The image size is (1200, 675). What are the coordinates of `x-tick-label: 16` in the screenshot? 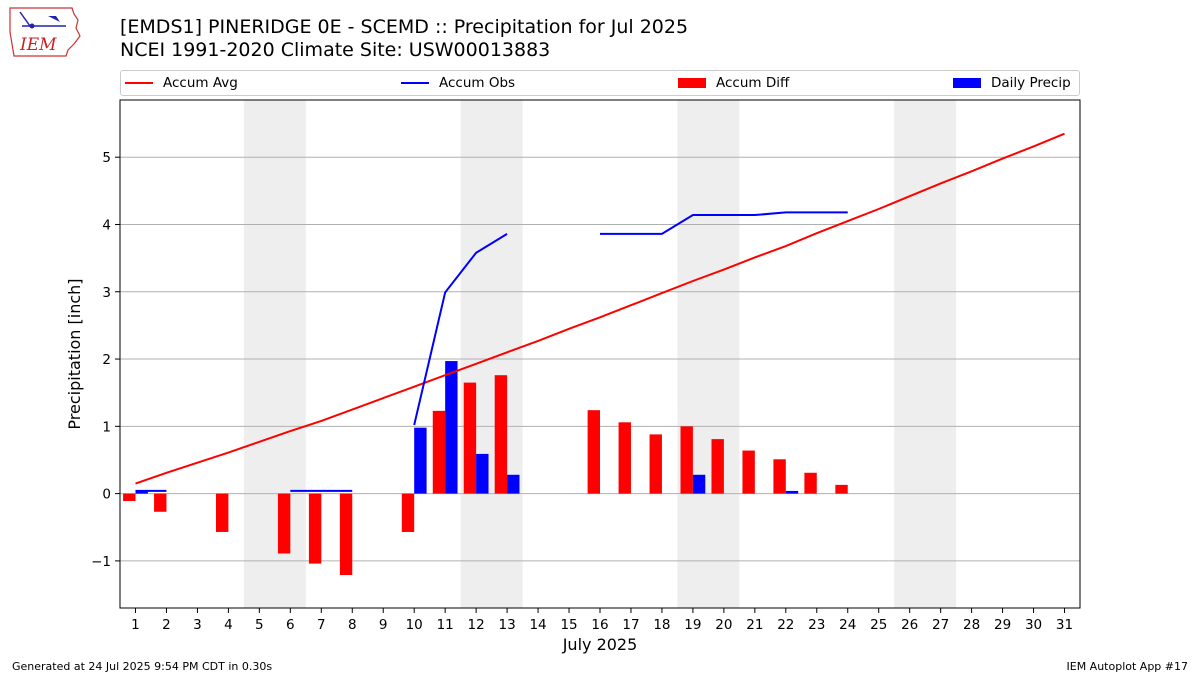 It's located at (599, 625).